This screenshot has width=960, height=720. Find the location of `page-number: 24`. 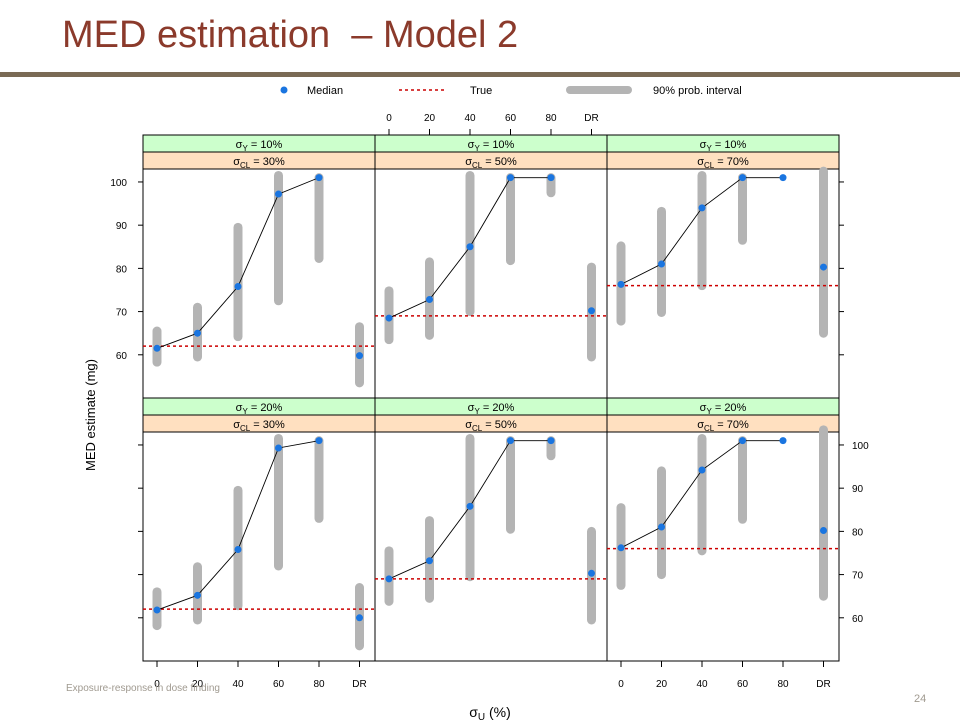

page-number: 24 is located at coordinates (920, 699).